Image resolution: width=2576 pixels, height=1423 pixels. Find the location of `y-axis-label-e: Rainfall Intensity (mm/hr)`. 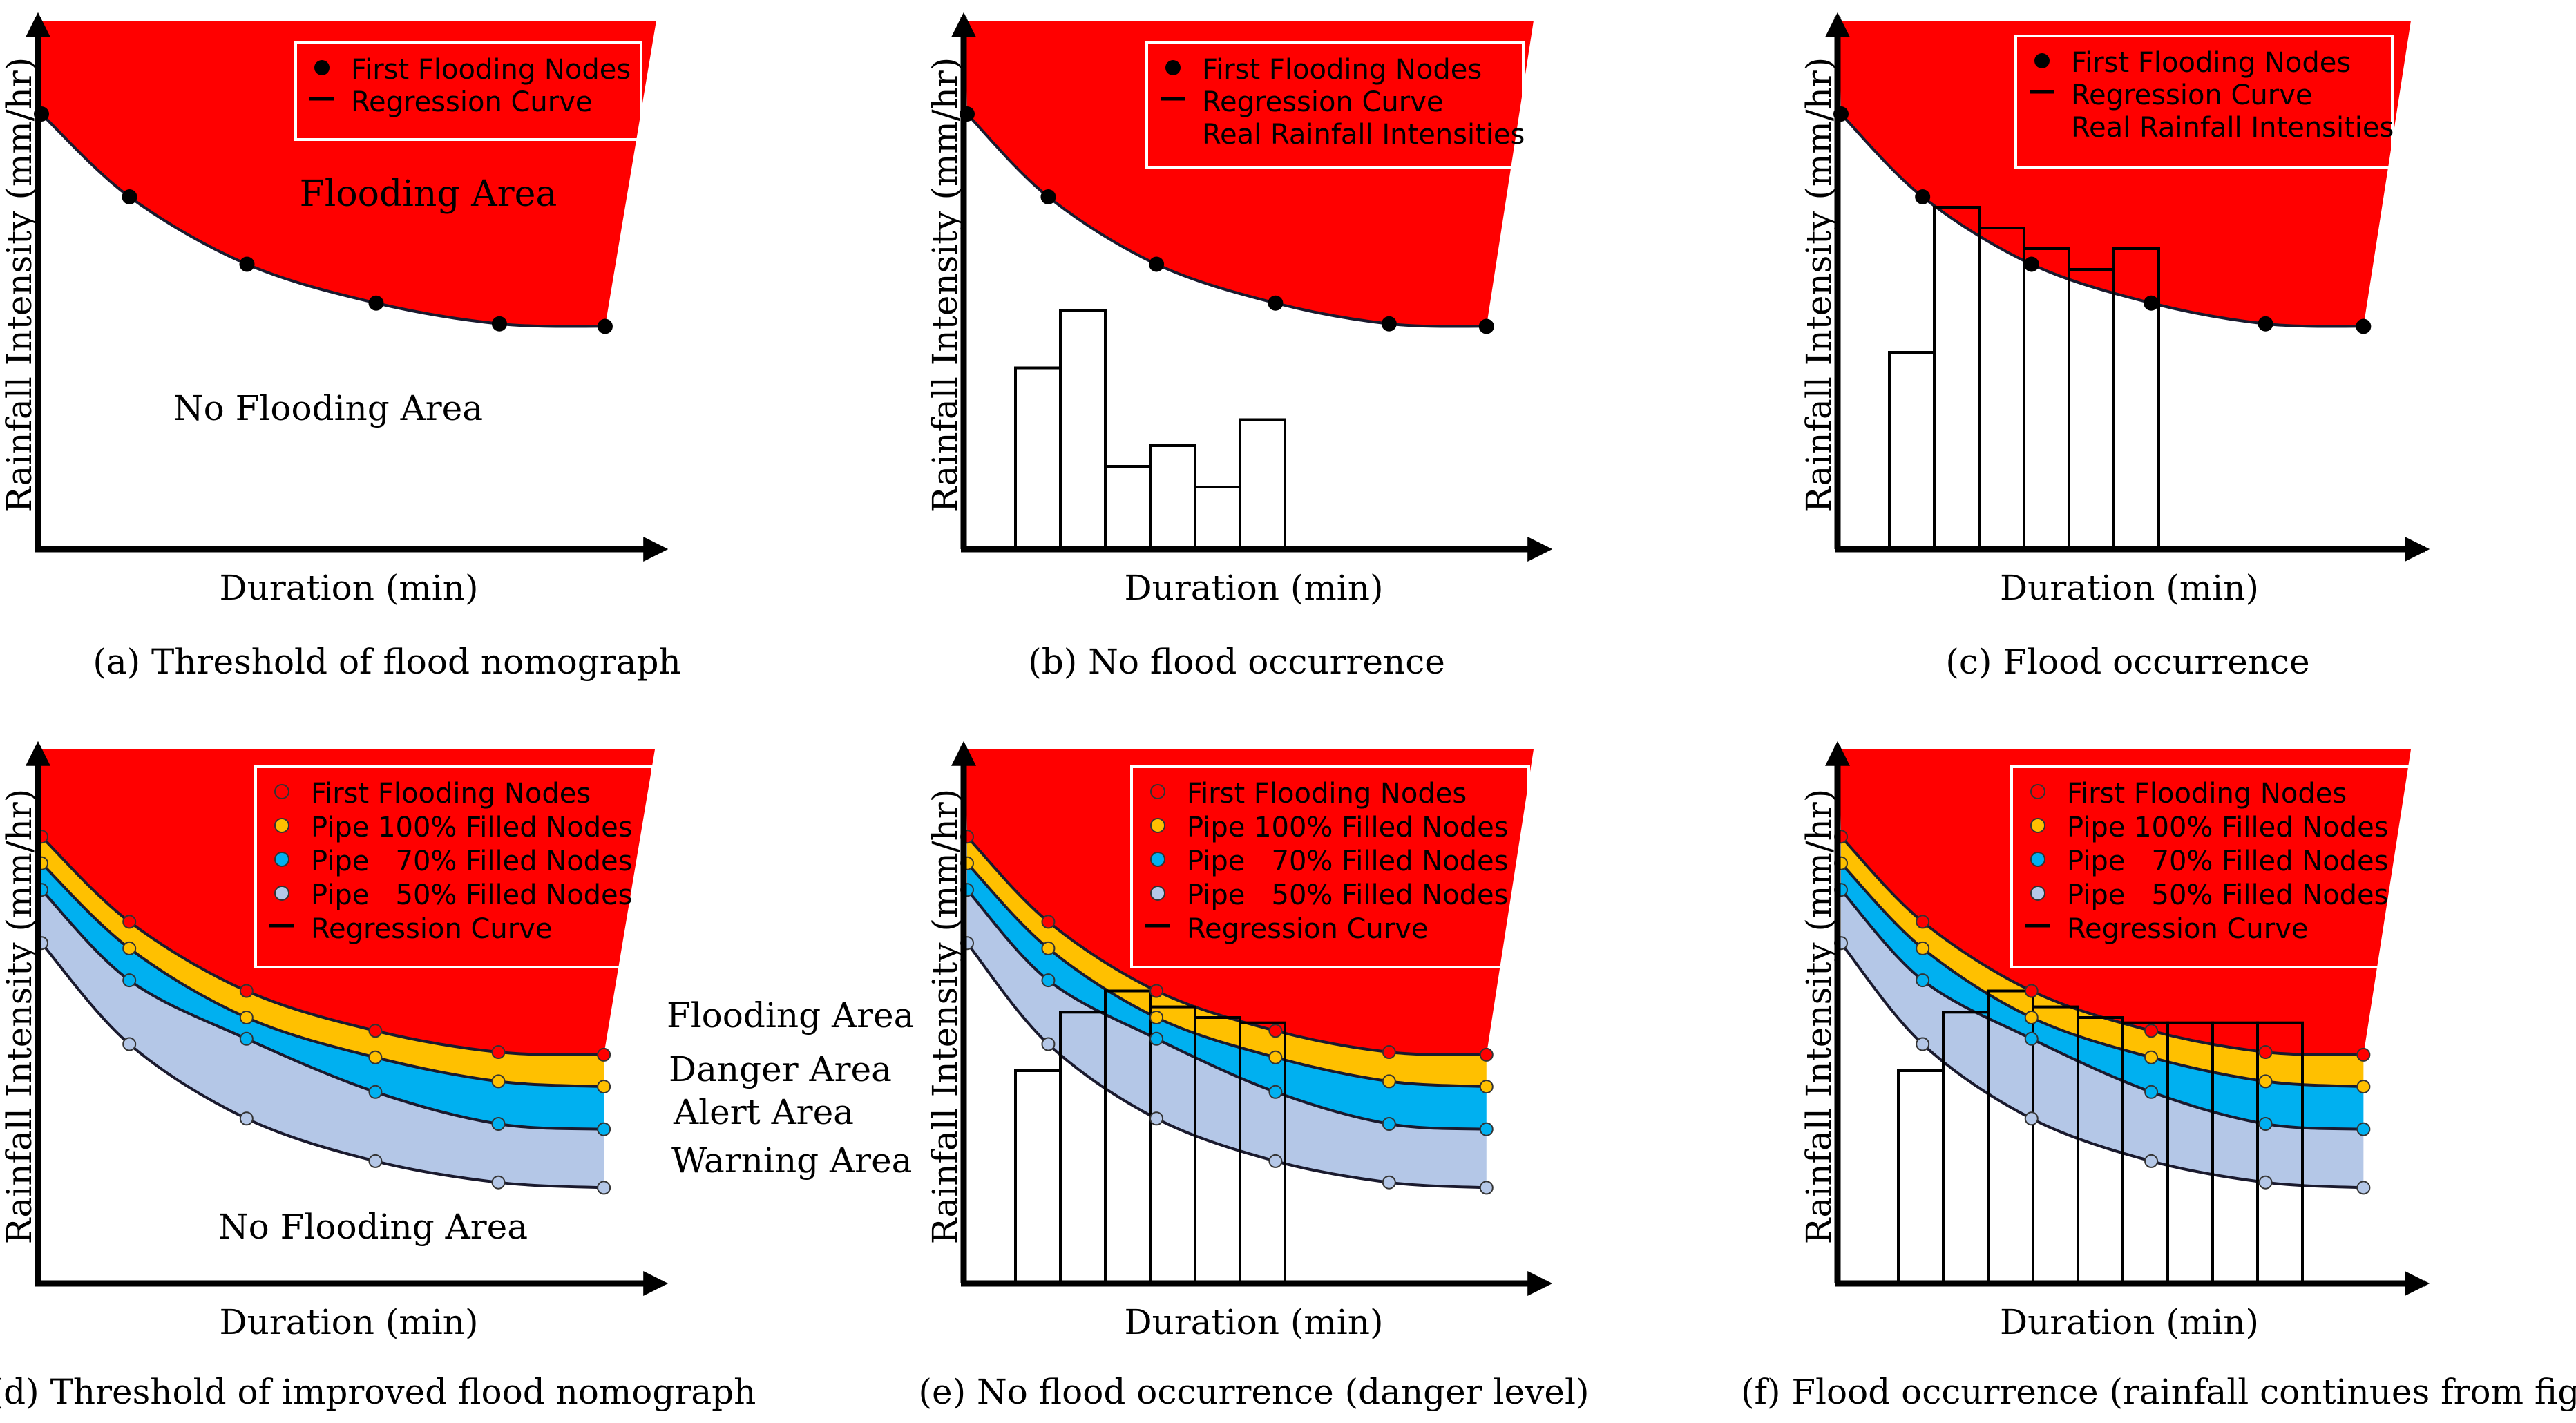

y-axis-label-e: Rainfall Intensity (mm/hr) is located at coordinates (945, 1017).